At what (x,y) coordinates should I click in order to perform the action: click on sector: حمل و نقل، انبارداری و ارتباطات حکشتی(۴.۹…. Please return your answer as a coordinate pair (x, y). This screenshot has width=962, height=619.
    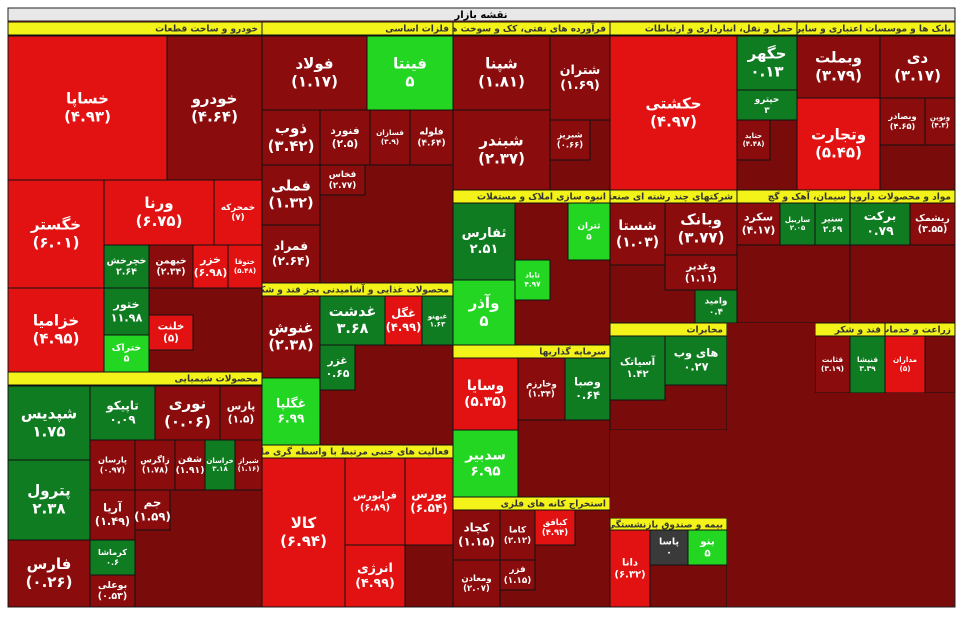
    Looking at the image, I should click on (703, 106).